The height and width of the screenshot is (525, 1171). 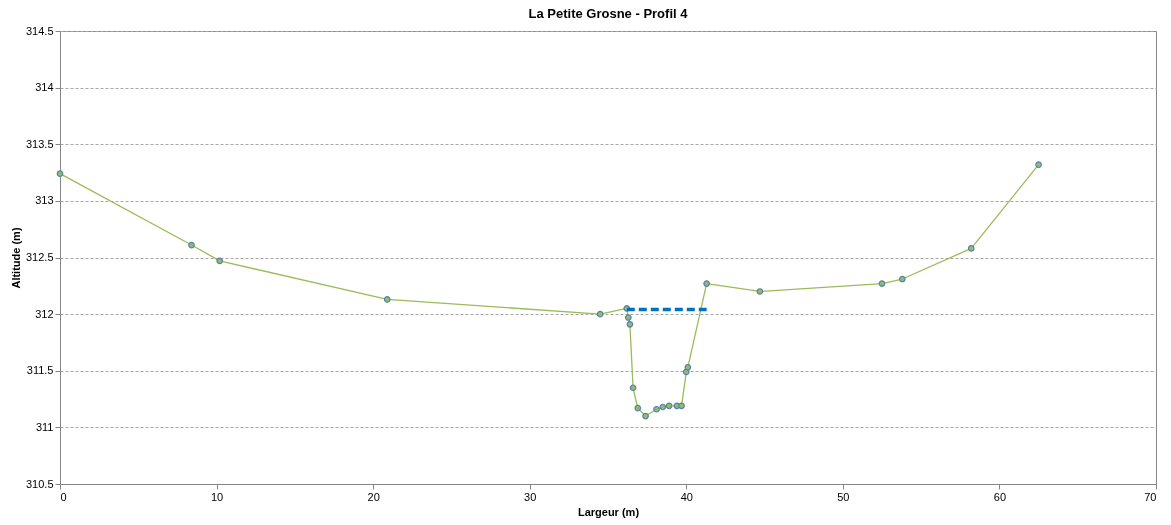 What do you see at coordinates (608, 511) in the screenshot?
I see `x-axis-title: Largeur (m)` at bounding box center [608, 511].